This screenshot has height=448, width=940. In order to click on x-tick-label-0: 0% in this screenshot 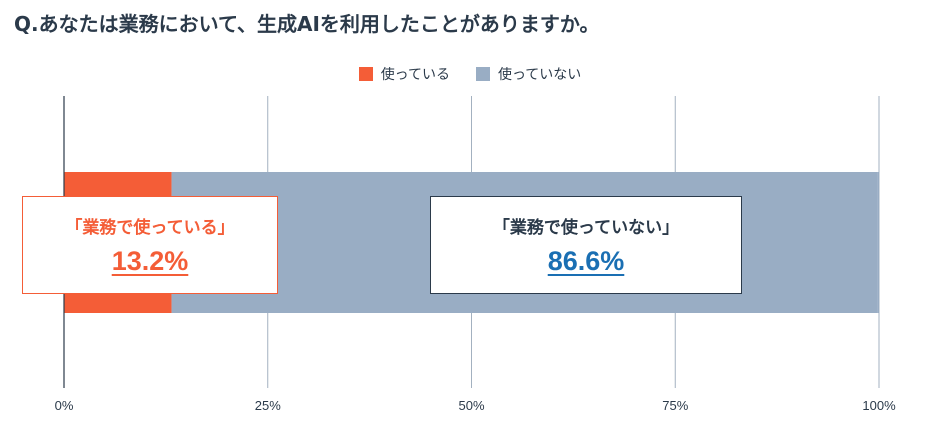, I will do `click(64, 405)`.